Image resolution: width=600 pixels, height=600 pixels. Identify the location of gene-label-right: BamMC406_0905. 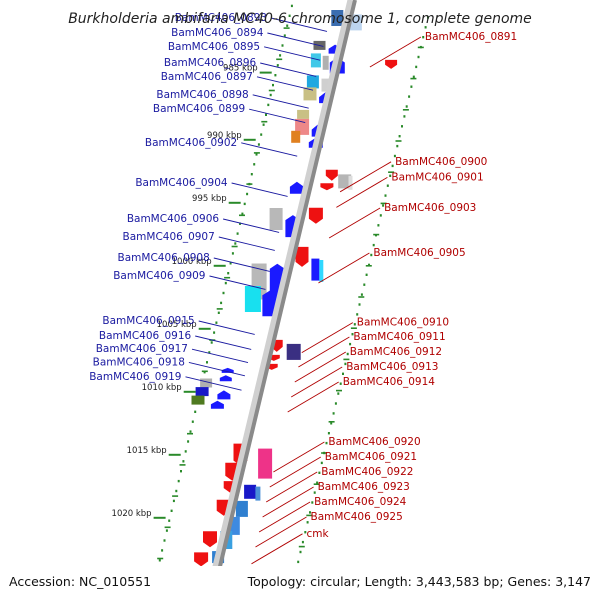
(419, 253).